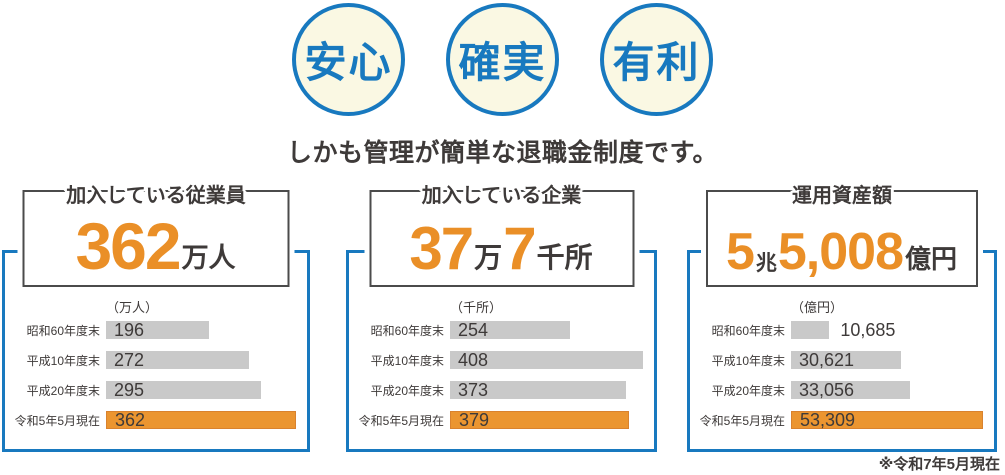 Image resolution: width=1005 pixels, height=475 pixels. I want to click on chart-row: 昭和60年度末 196, so click(150, 329).